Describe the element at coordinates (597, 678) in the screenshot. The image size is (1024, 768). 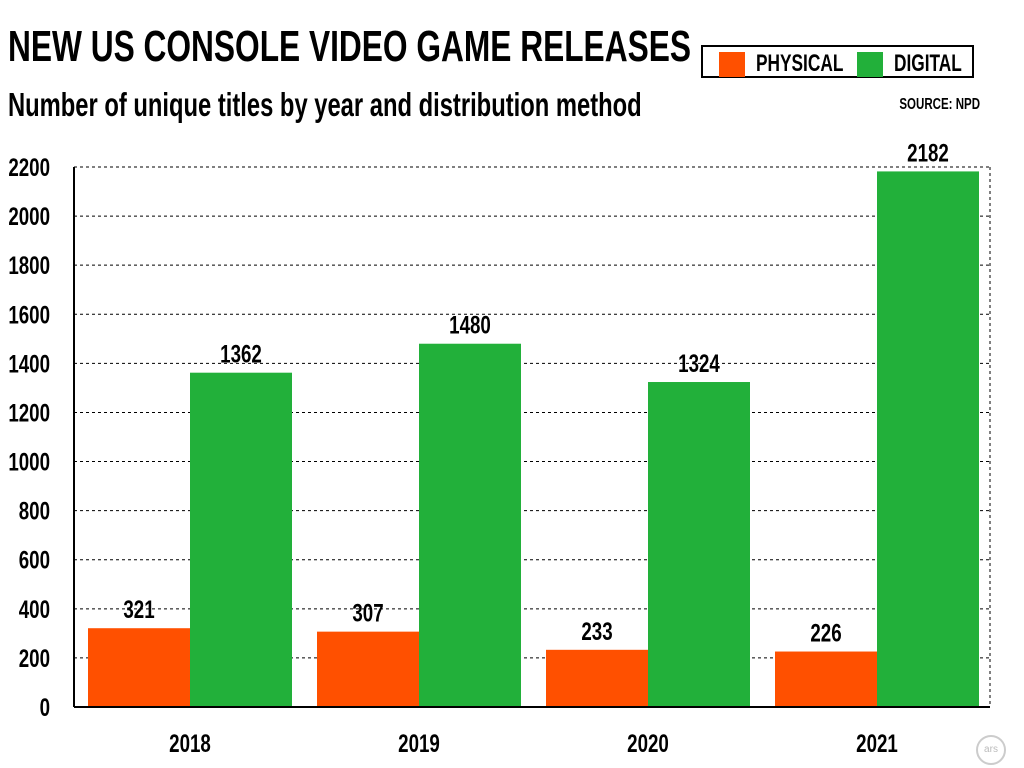
I see `bar-physical-2020` at that location.